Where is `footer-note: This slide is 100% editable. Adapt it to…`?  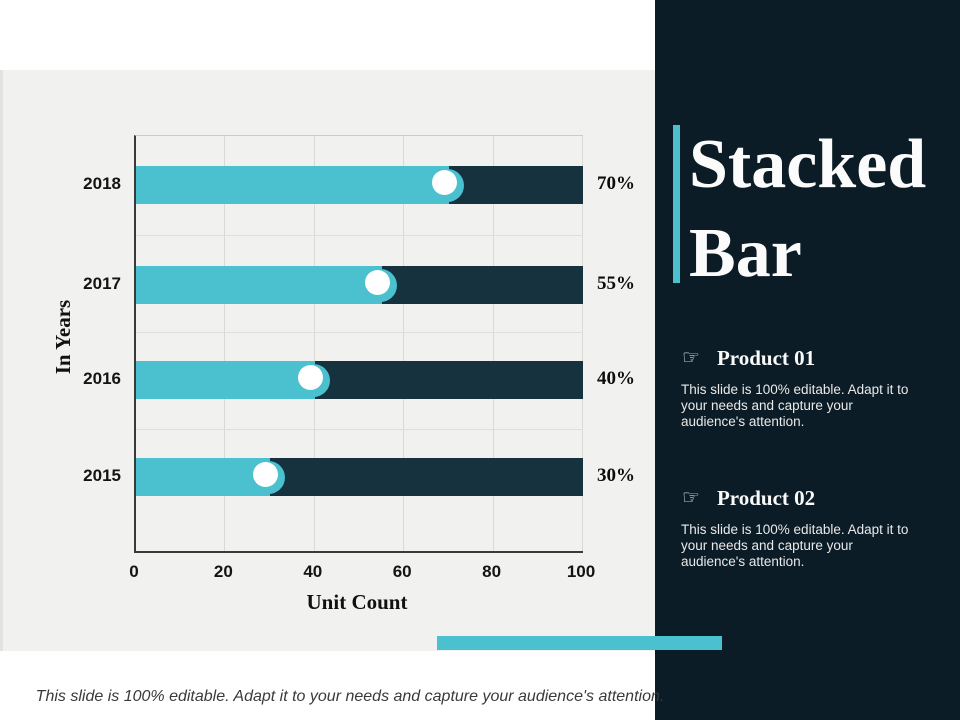 footer-note: This slide is 100% editable. Adapt it to… is located at coordinates (350, 696).